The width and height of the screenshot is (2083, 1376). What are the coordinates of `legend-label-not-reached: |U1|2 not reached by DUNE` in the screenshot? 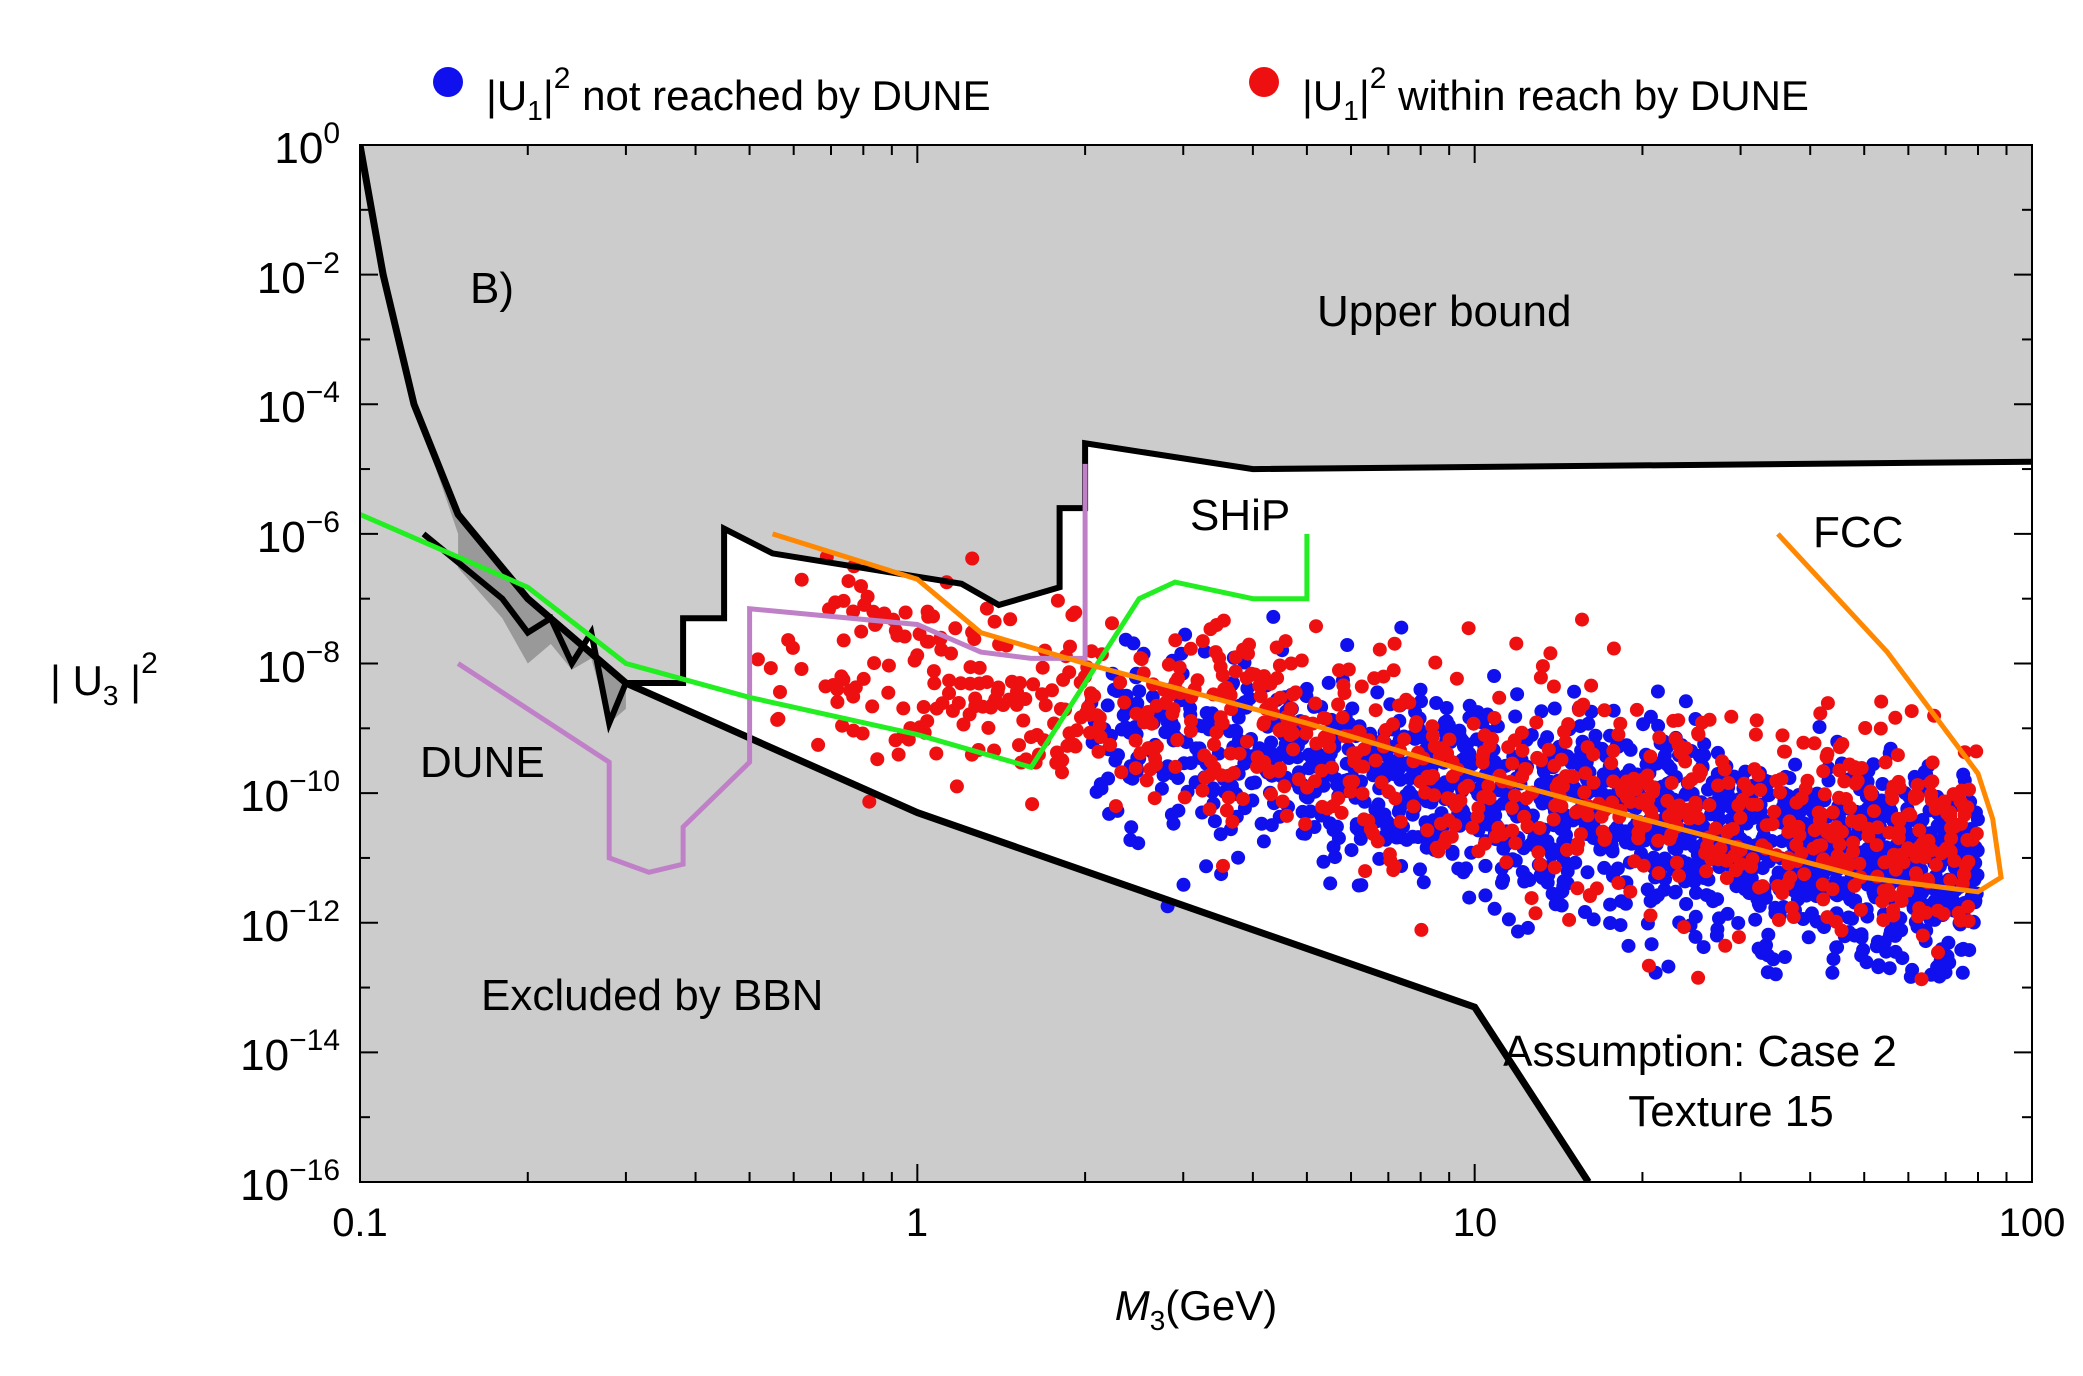 It's located at (738, 94).